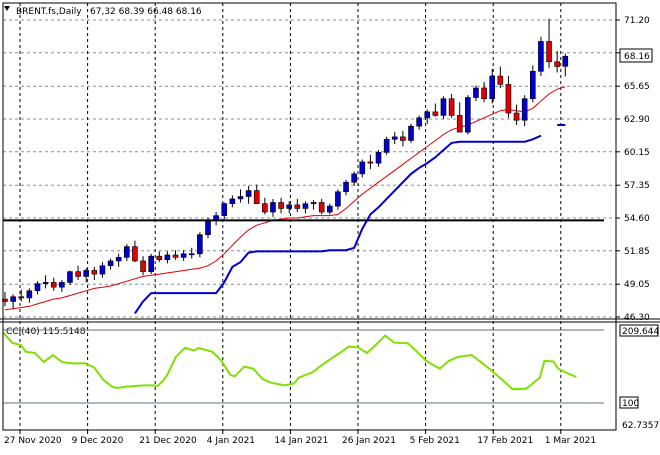 The height and width of the screenshot is (455, 660). I want to click on current-price-box, so click(636, 55).